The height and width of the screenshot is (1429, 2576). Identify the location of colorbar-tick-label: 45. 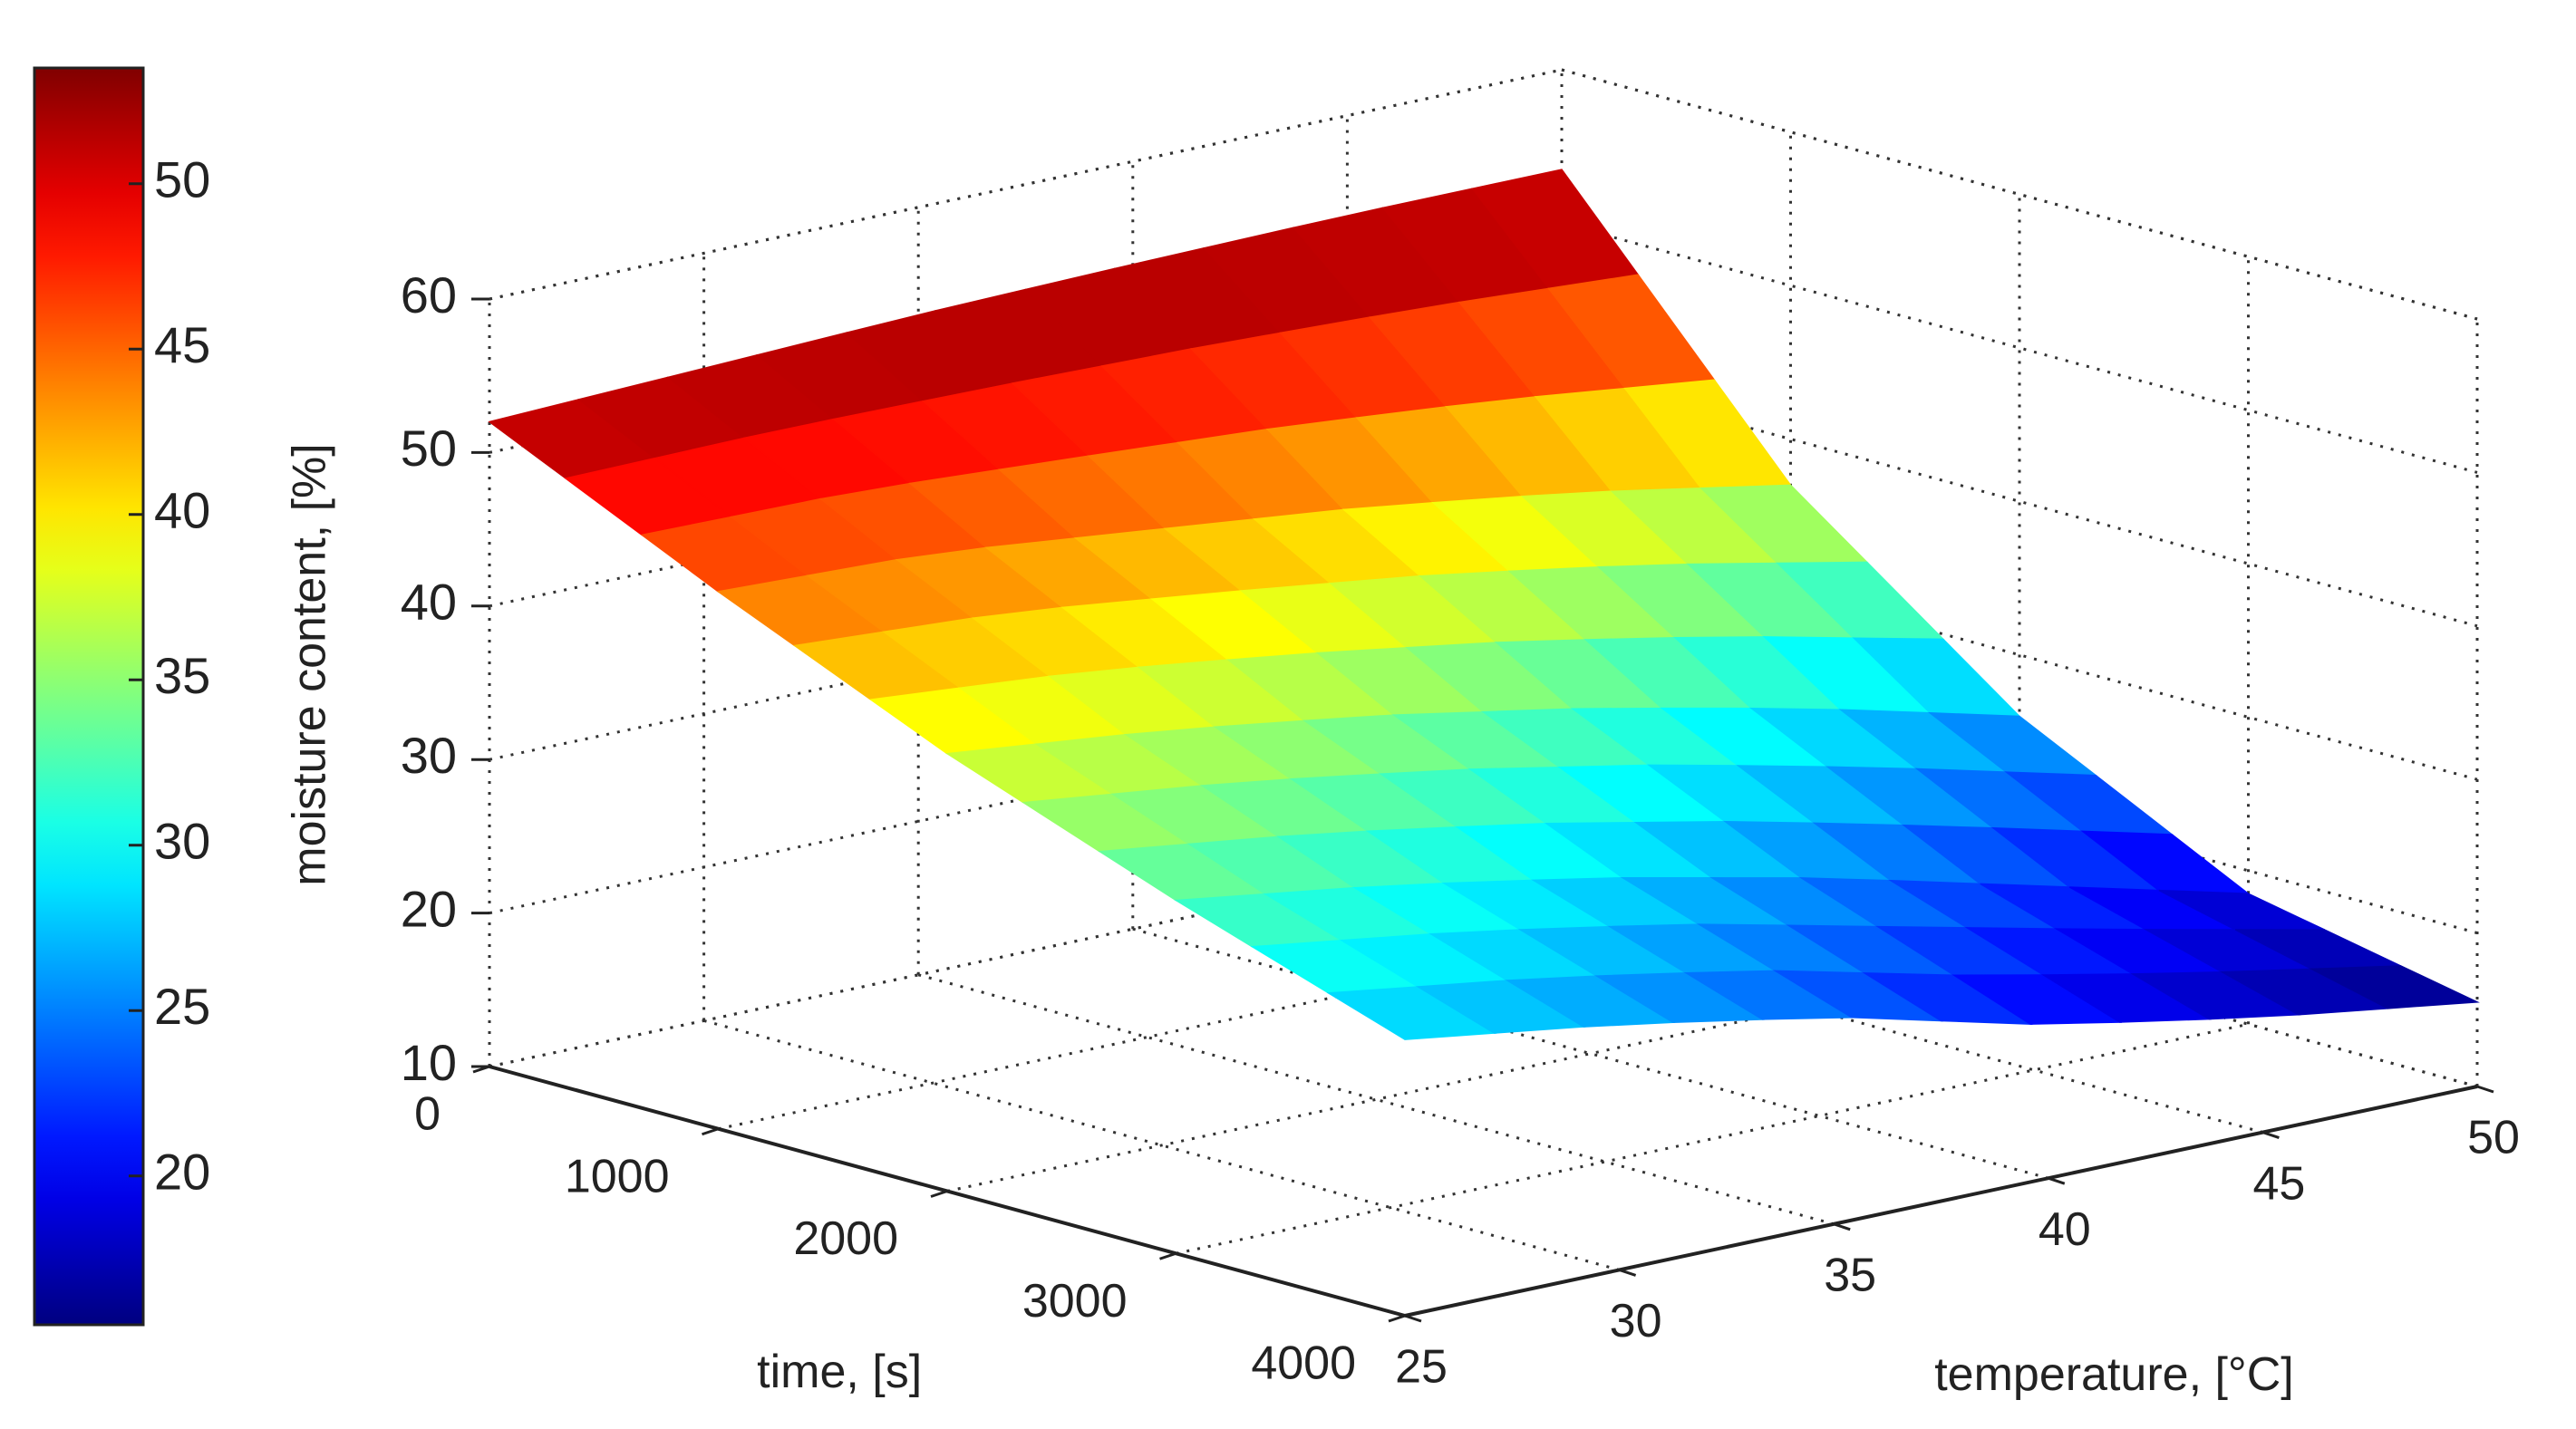
(182, 344).